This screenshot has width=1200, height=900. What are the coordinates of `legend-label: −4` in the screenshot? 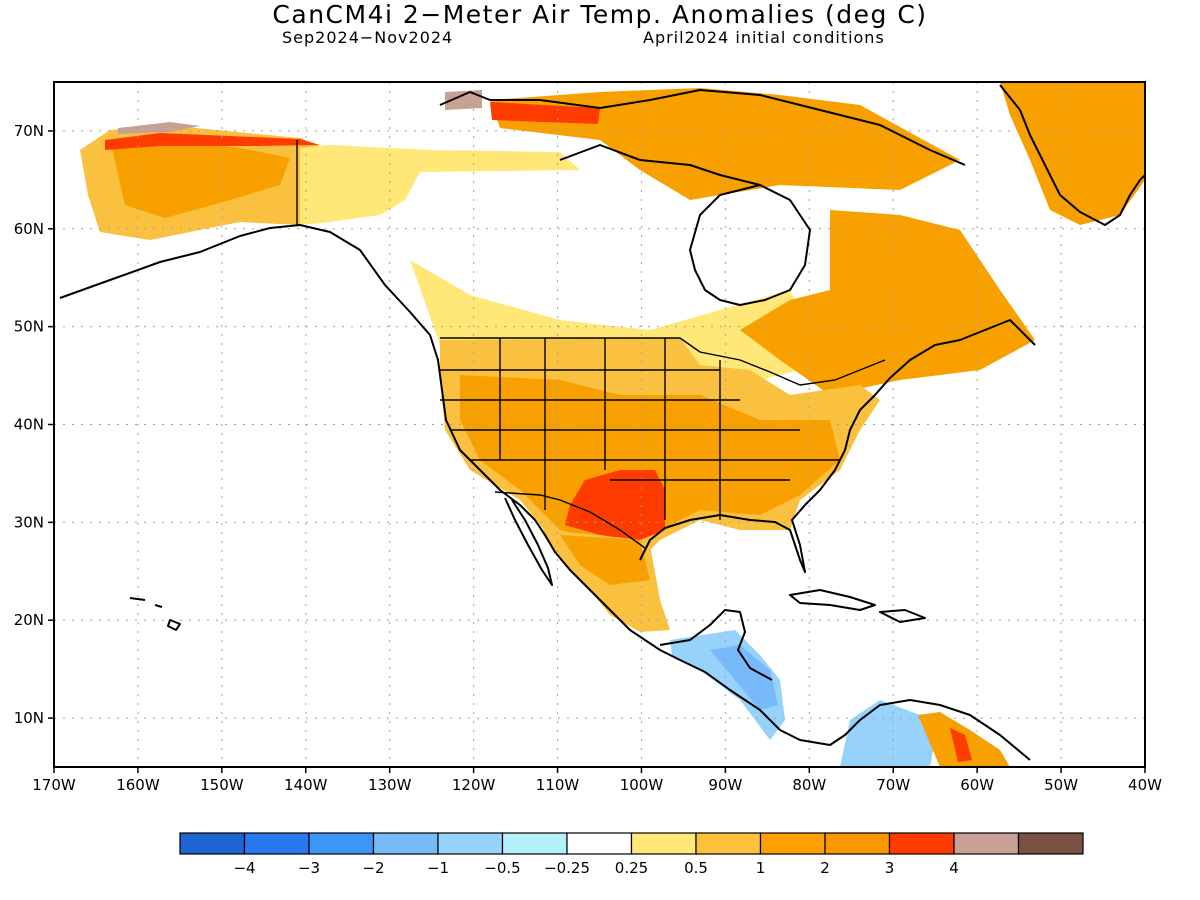 It's located at (244, 868).